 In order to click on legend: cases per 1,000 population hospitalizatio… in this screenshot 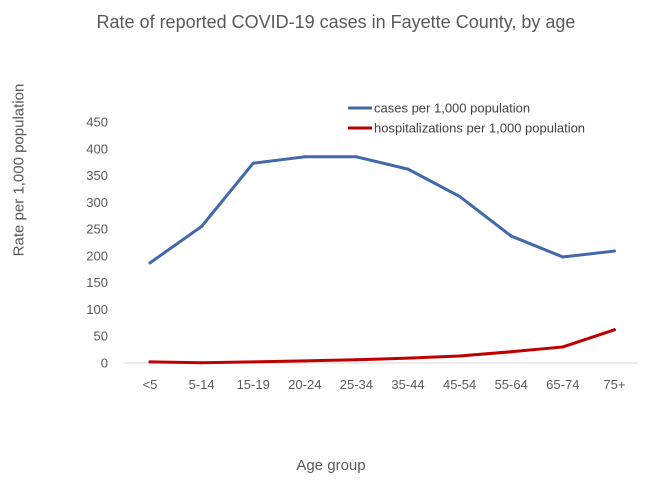, I will do `click(466, 118)`.